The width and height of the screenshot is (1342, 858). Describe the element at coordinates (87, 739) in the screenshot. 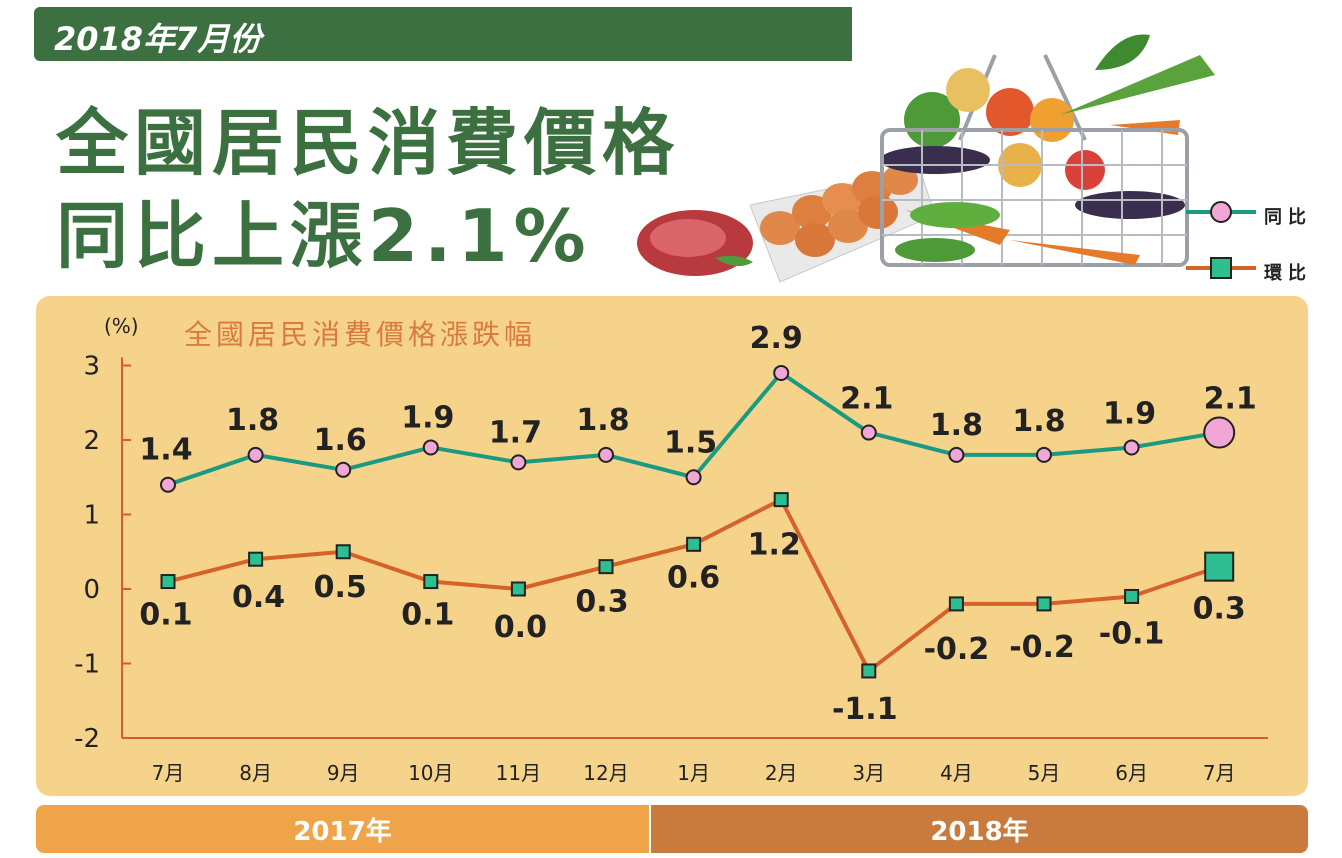

I see `y-tick-label: -2` at that location.